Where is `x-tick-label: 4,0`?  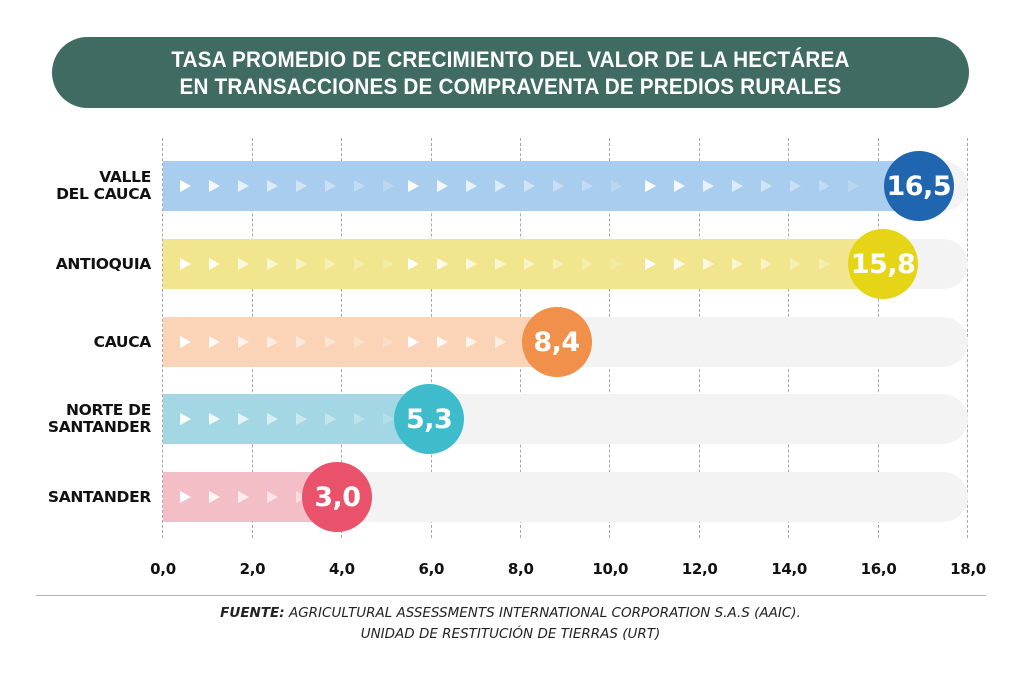 x-tick-label: 4,0 is located at coordinates (342, 569).